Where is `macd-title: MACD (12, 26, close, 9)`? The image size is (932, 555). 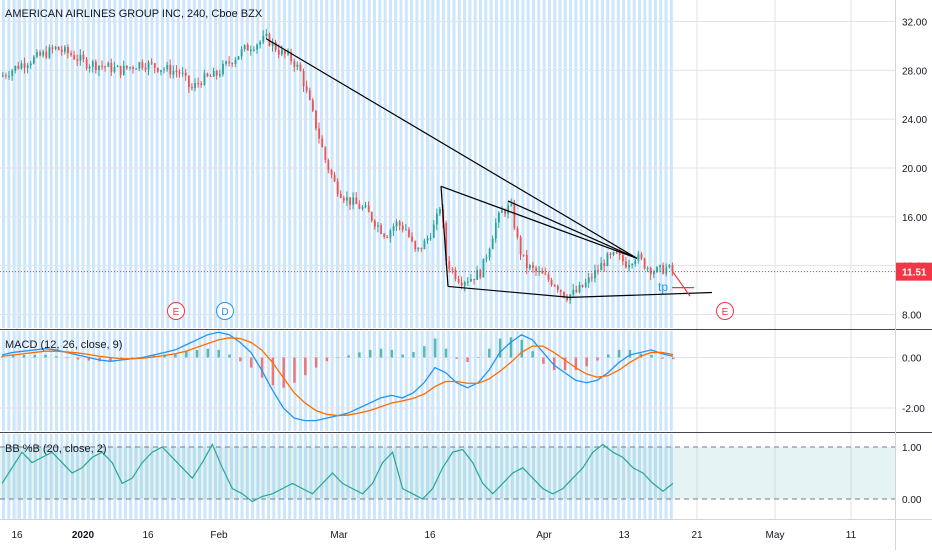 macd-title: MACD (12, 26, close, 9) is located at coordinates (64, 345).